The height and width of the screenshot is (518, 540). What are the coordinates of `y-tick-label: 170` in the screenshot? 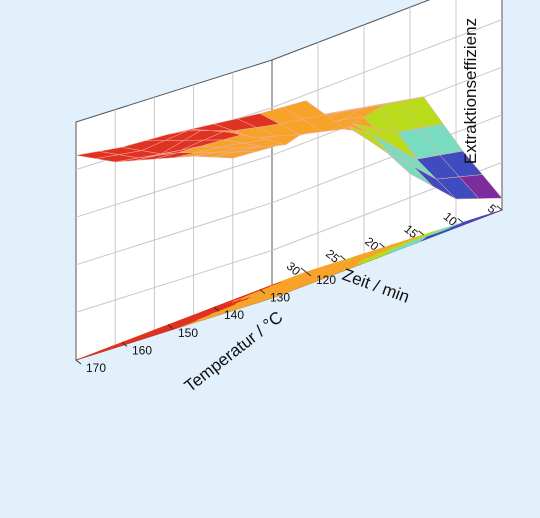 It's located at (96, 368).